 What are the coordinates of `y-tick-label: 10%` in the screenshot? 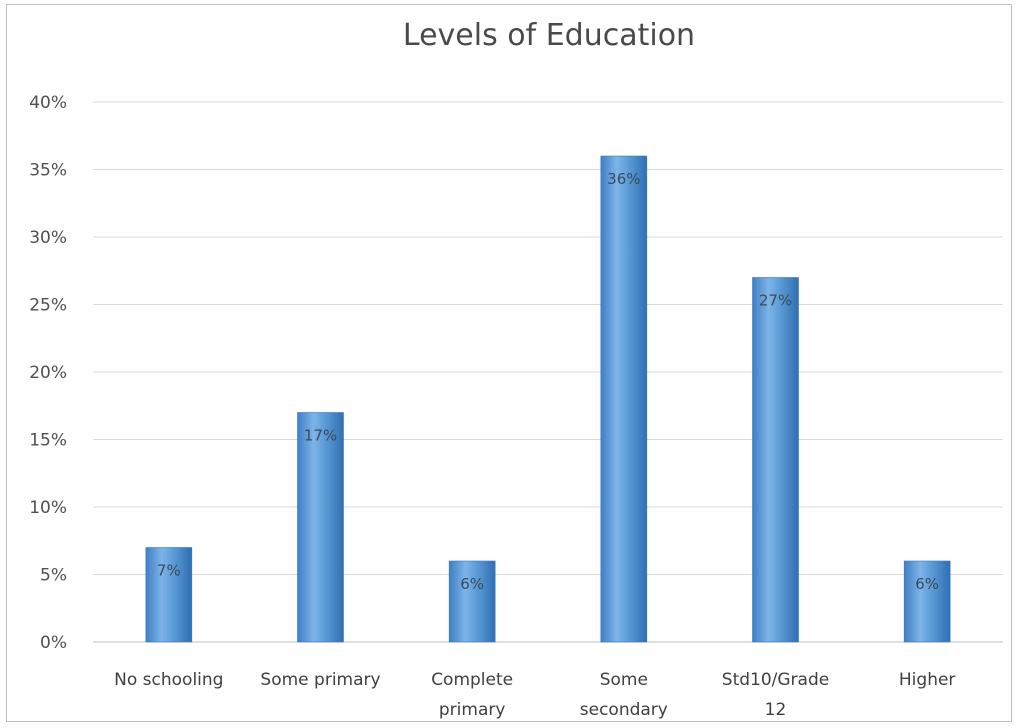 It's located at (48, 508).